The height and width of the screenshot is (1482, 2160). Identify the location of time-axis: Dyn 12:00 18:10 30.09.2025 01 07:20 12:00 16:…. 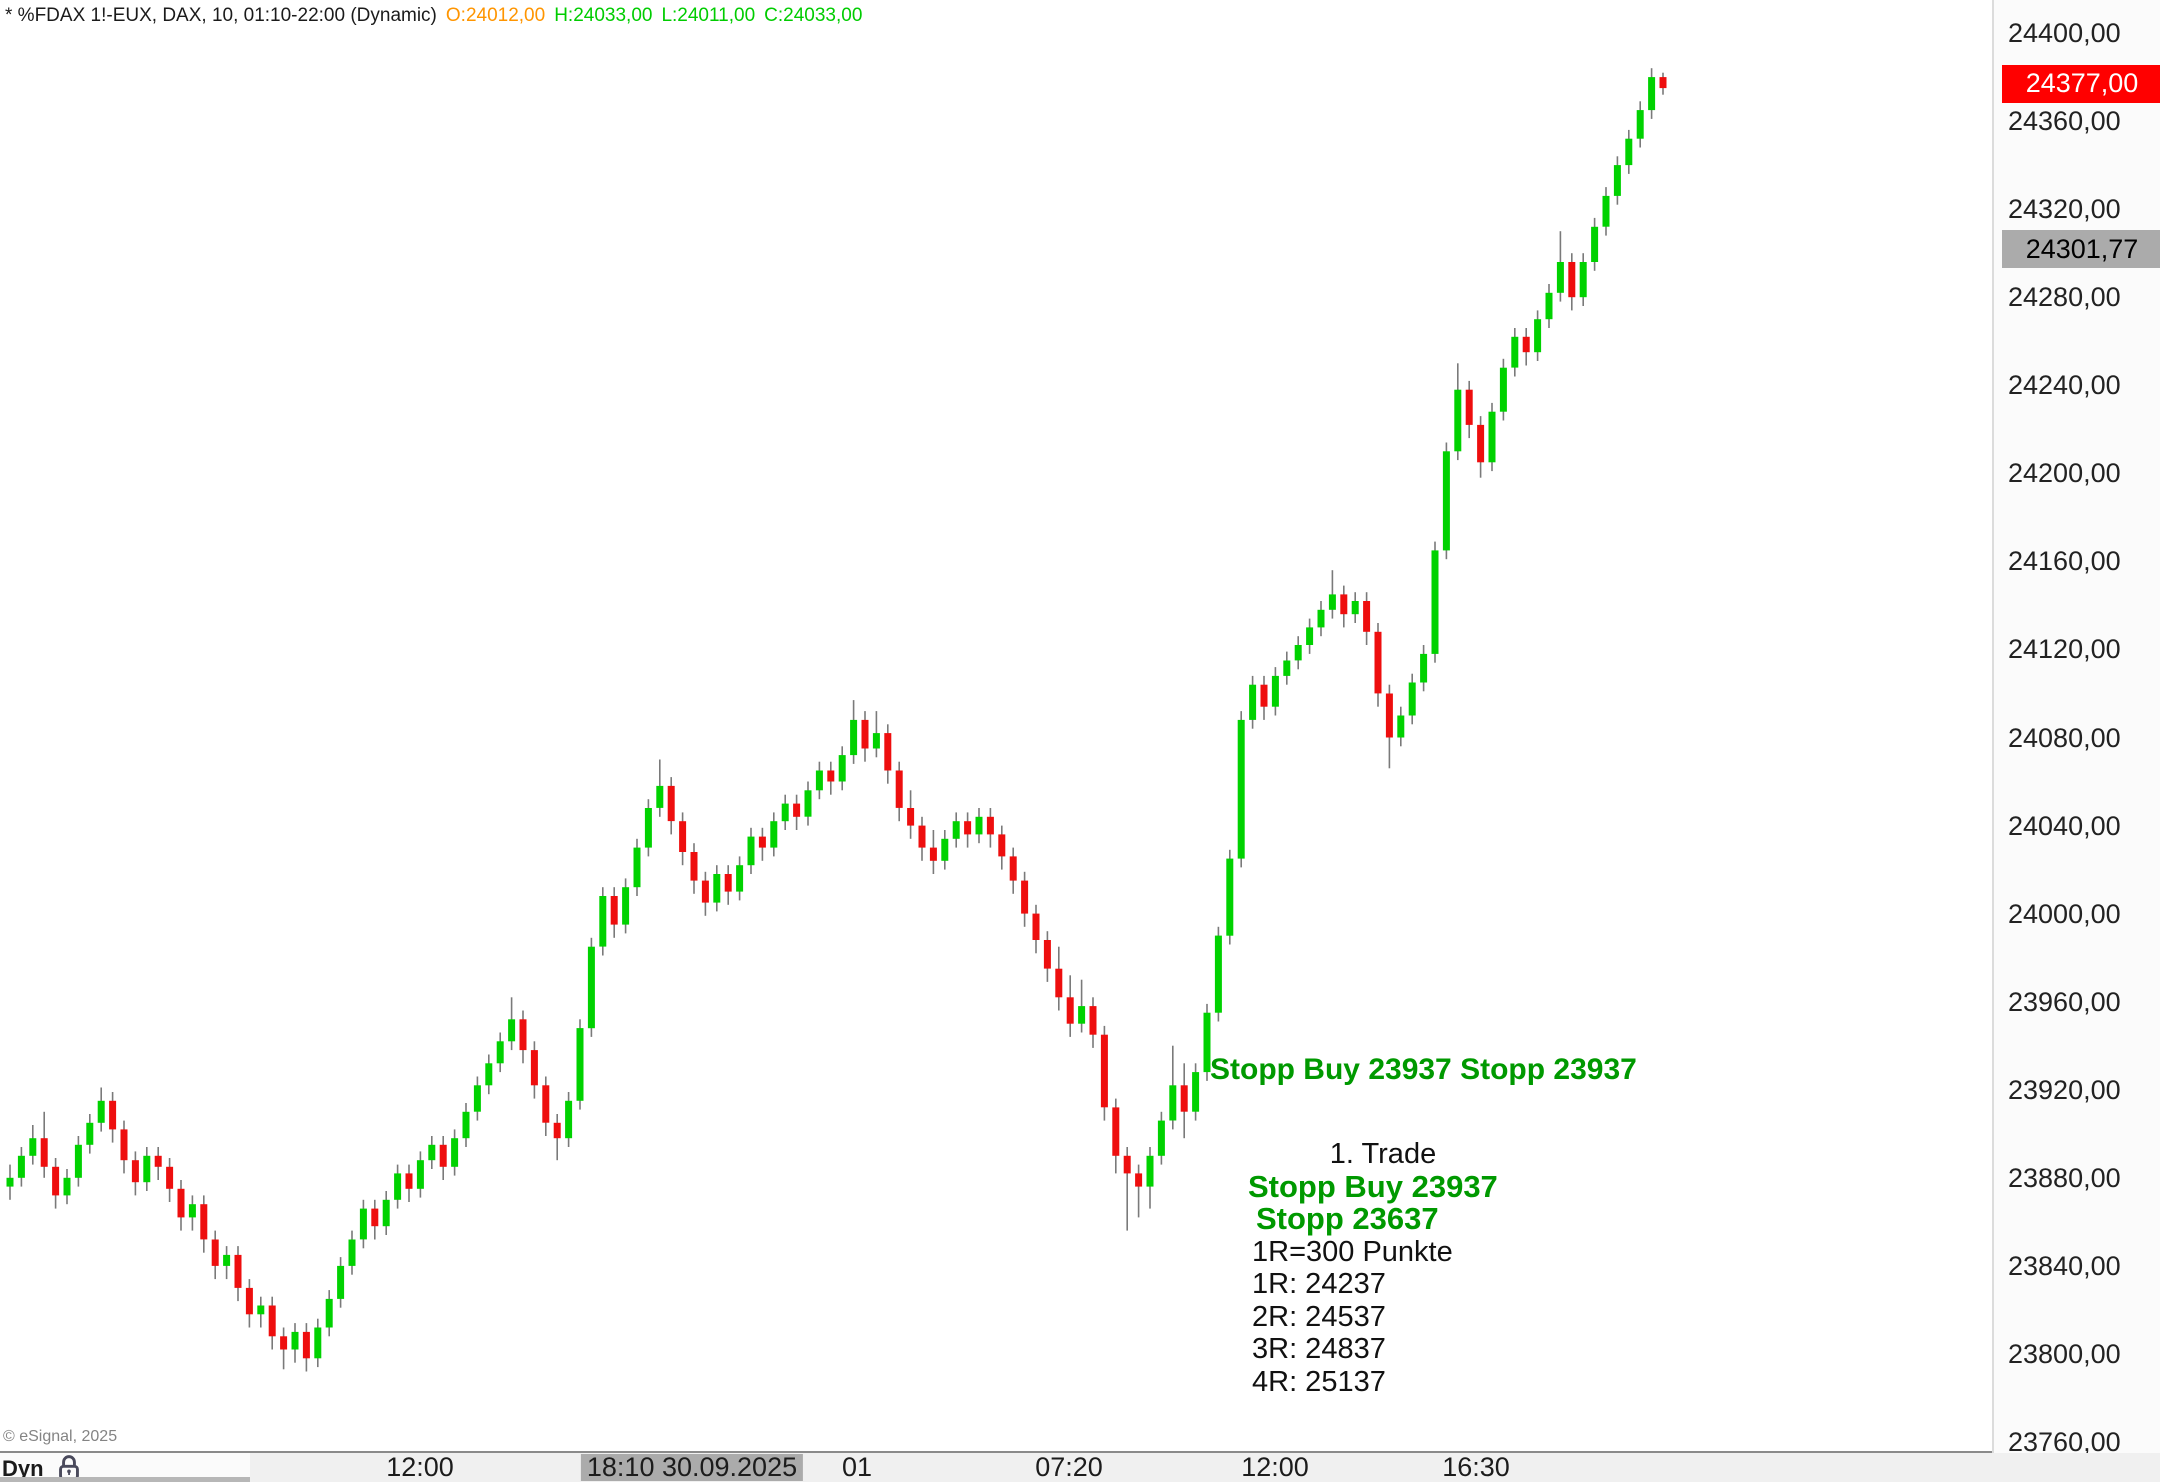
(1080, 1466).